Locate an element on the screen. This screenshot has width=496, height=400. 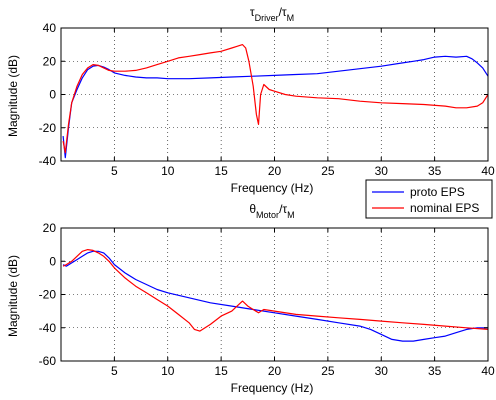
top-ytick-label: 40 is located at coordinates (50, 28).